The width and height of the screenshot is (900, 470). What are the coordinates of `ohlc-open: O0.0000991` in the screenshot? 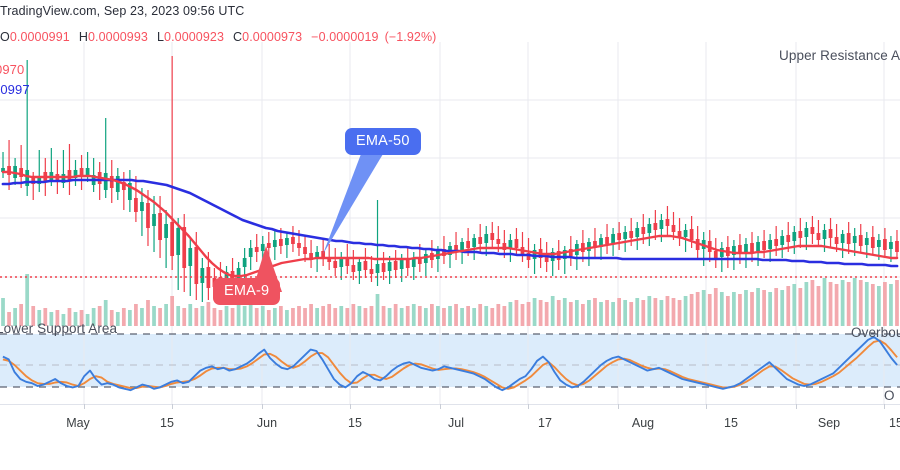 It's located at (35, 37).